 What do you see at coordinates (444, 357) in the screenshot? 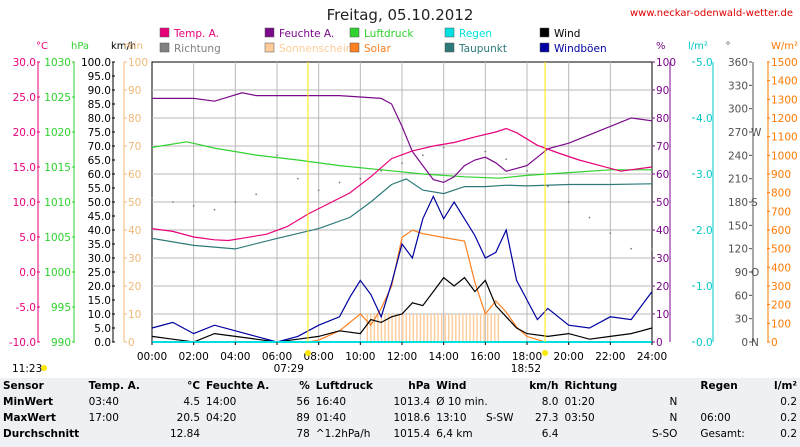
I see `x-tick-label: 14:00` at bounding box center [444, 357].